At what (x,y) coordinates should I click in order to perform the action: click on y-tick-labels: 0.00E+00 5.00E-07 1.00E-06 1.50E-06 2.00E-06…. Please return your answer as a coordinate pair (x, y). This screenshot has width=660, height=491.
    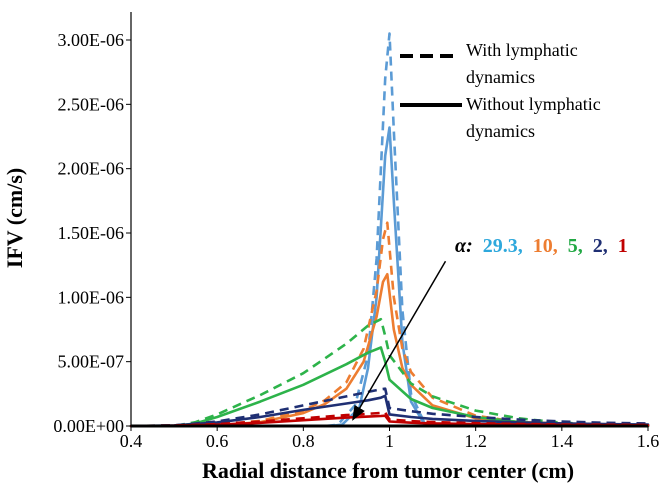
    Looking at the image, I should click on (92, 233).